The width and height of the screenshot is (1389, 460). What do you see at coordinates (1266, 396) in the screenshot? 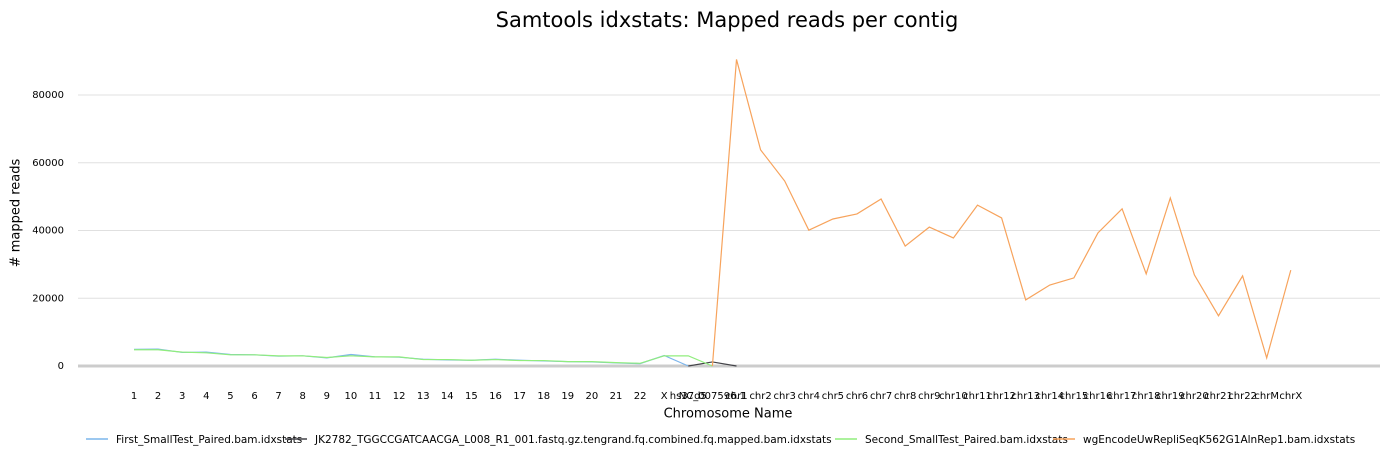
I see `x-tick-label: chrM` at bounding box center [1266, 396].